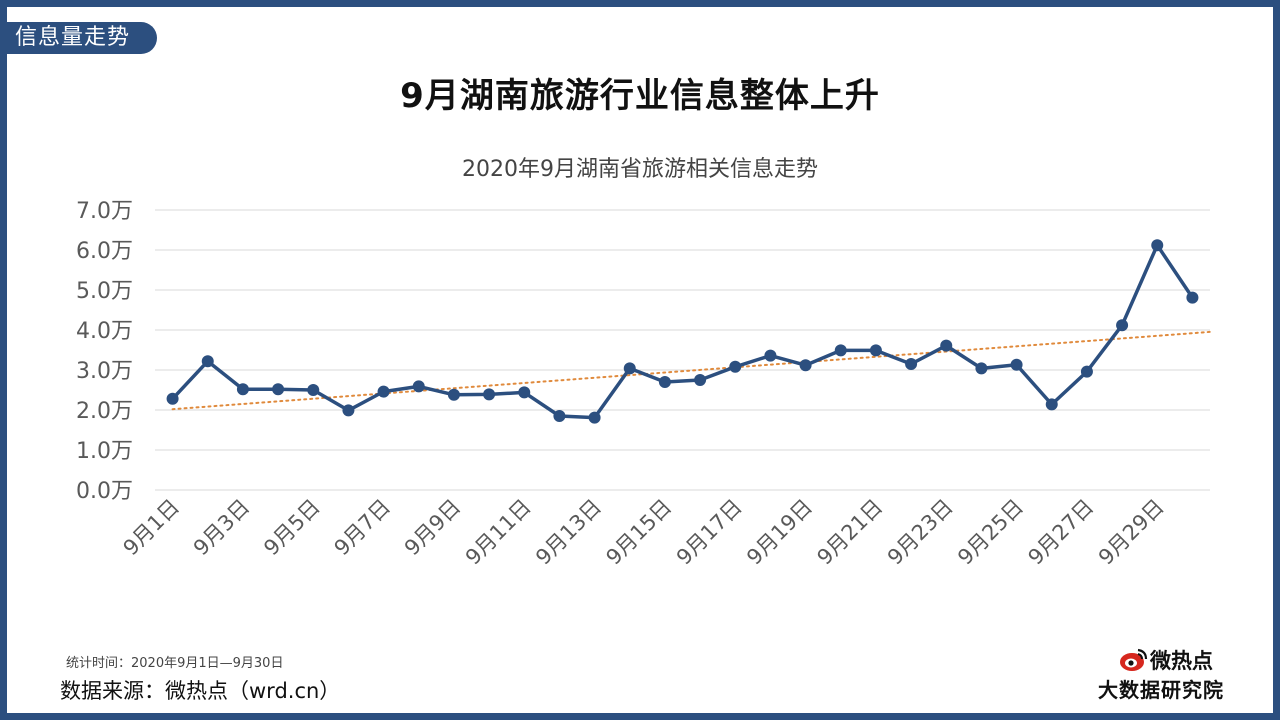 This screenshot has width=1280, height=720. I want to click on x-tick-label: 9月29日, so click(1131, 532).